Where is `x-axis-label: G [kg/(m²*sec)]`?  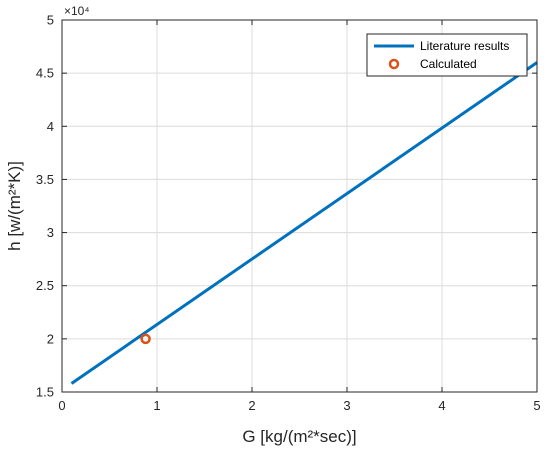 x-axis-label: G [kg/(m²*sec)] is located at coordinates (299, 436).